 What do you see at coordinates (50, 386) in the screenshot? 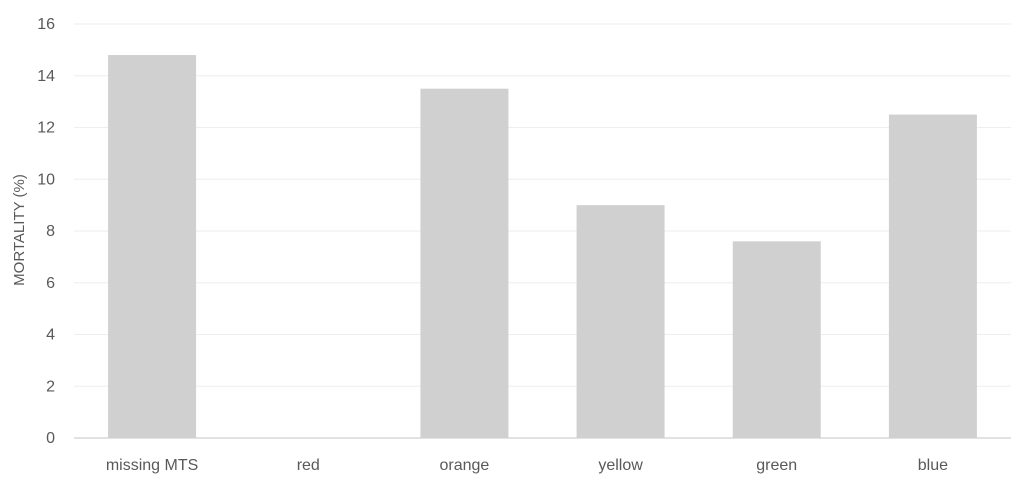
I see `y-tick-label: 2` at bounding box center [50, 386].